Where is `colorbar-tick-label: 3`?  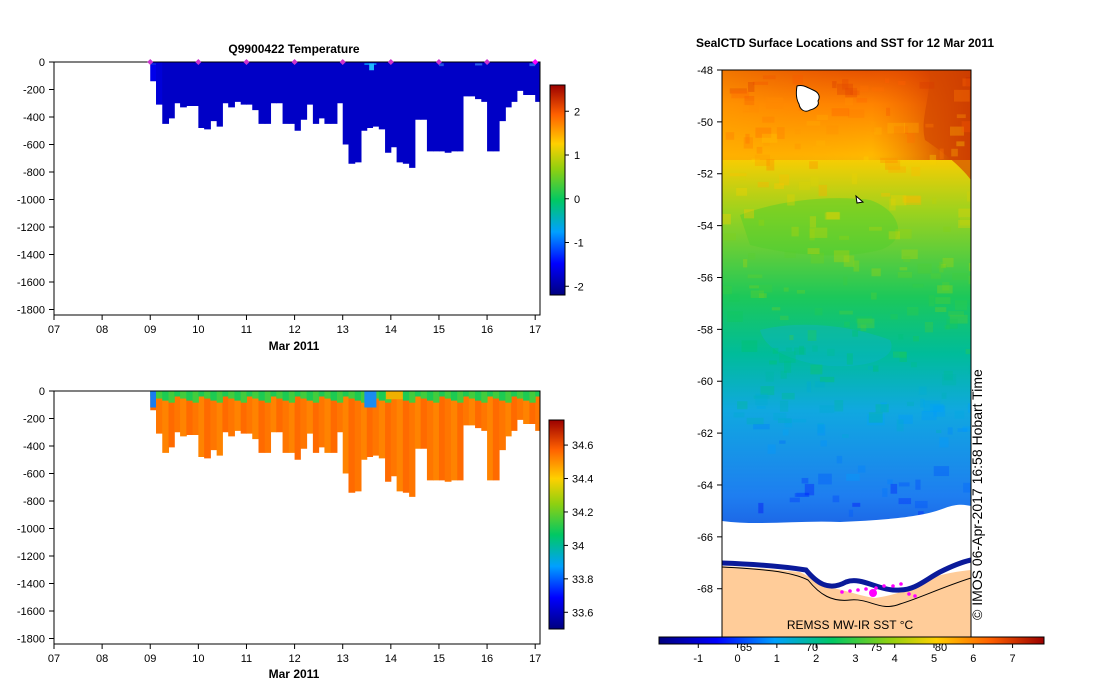
colorbar-tick-label: 3 is located at coordinates (855, 659).